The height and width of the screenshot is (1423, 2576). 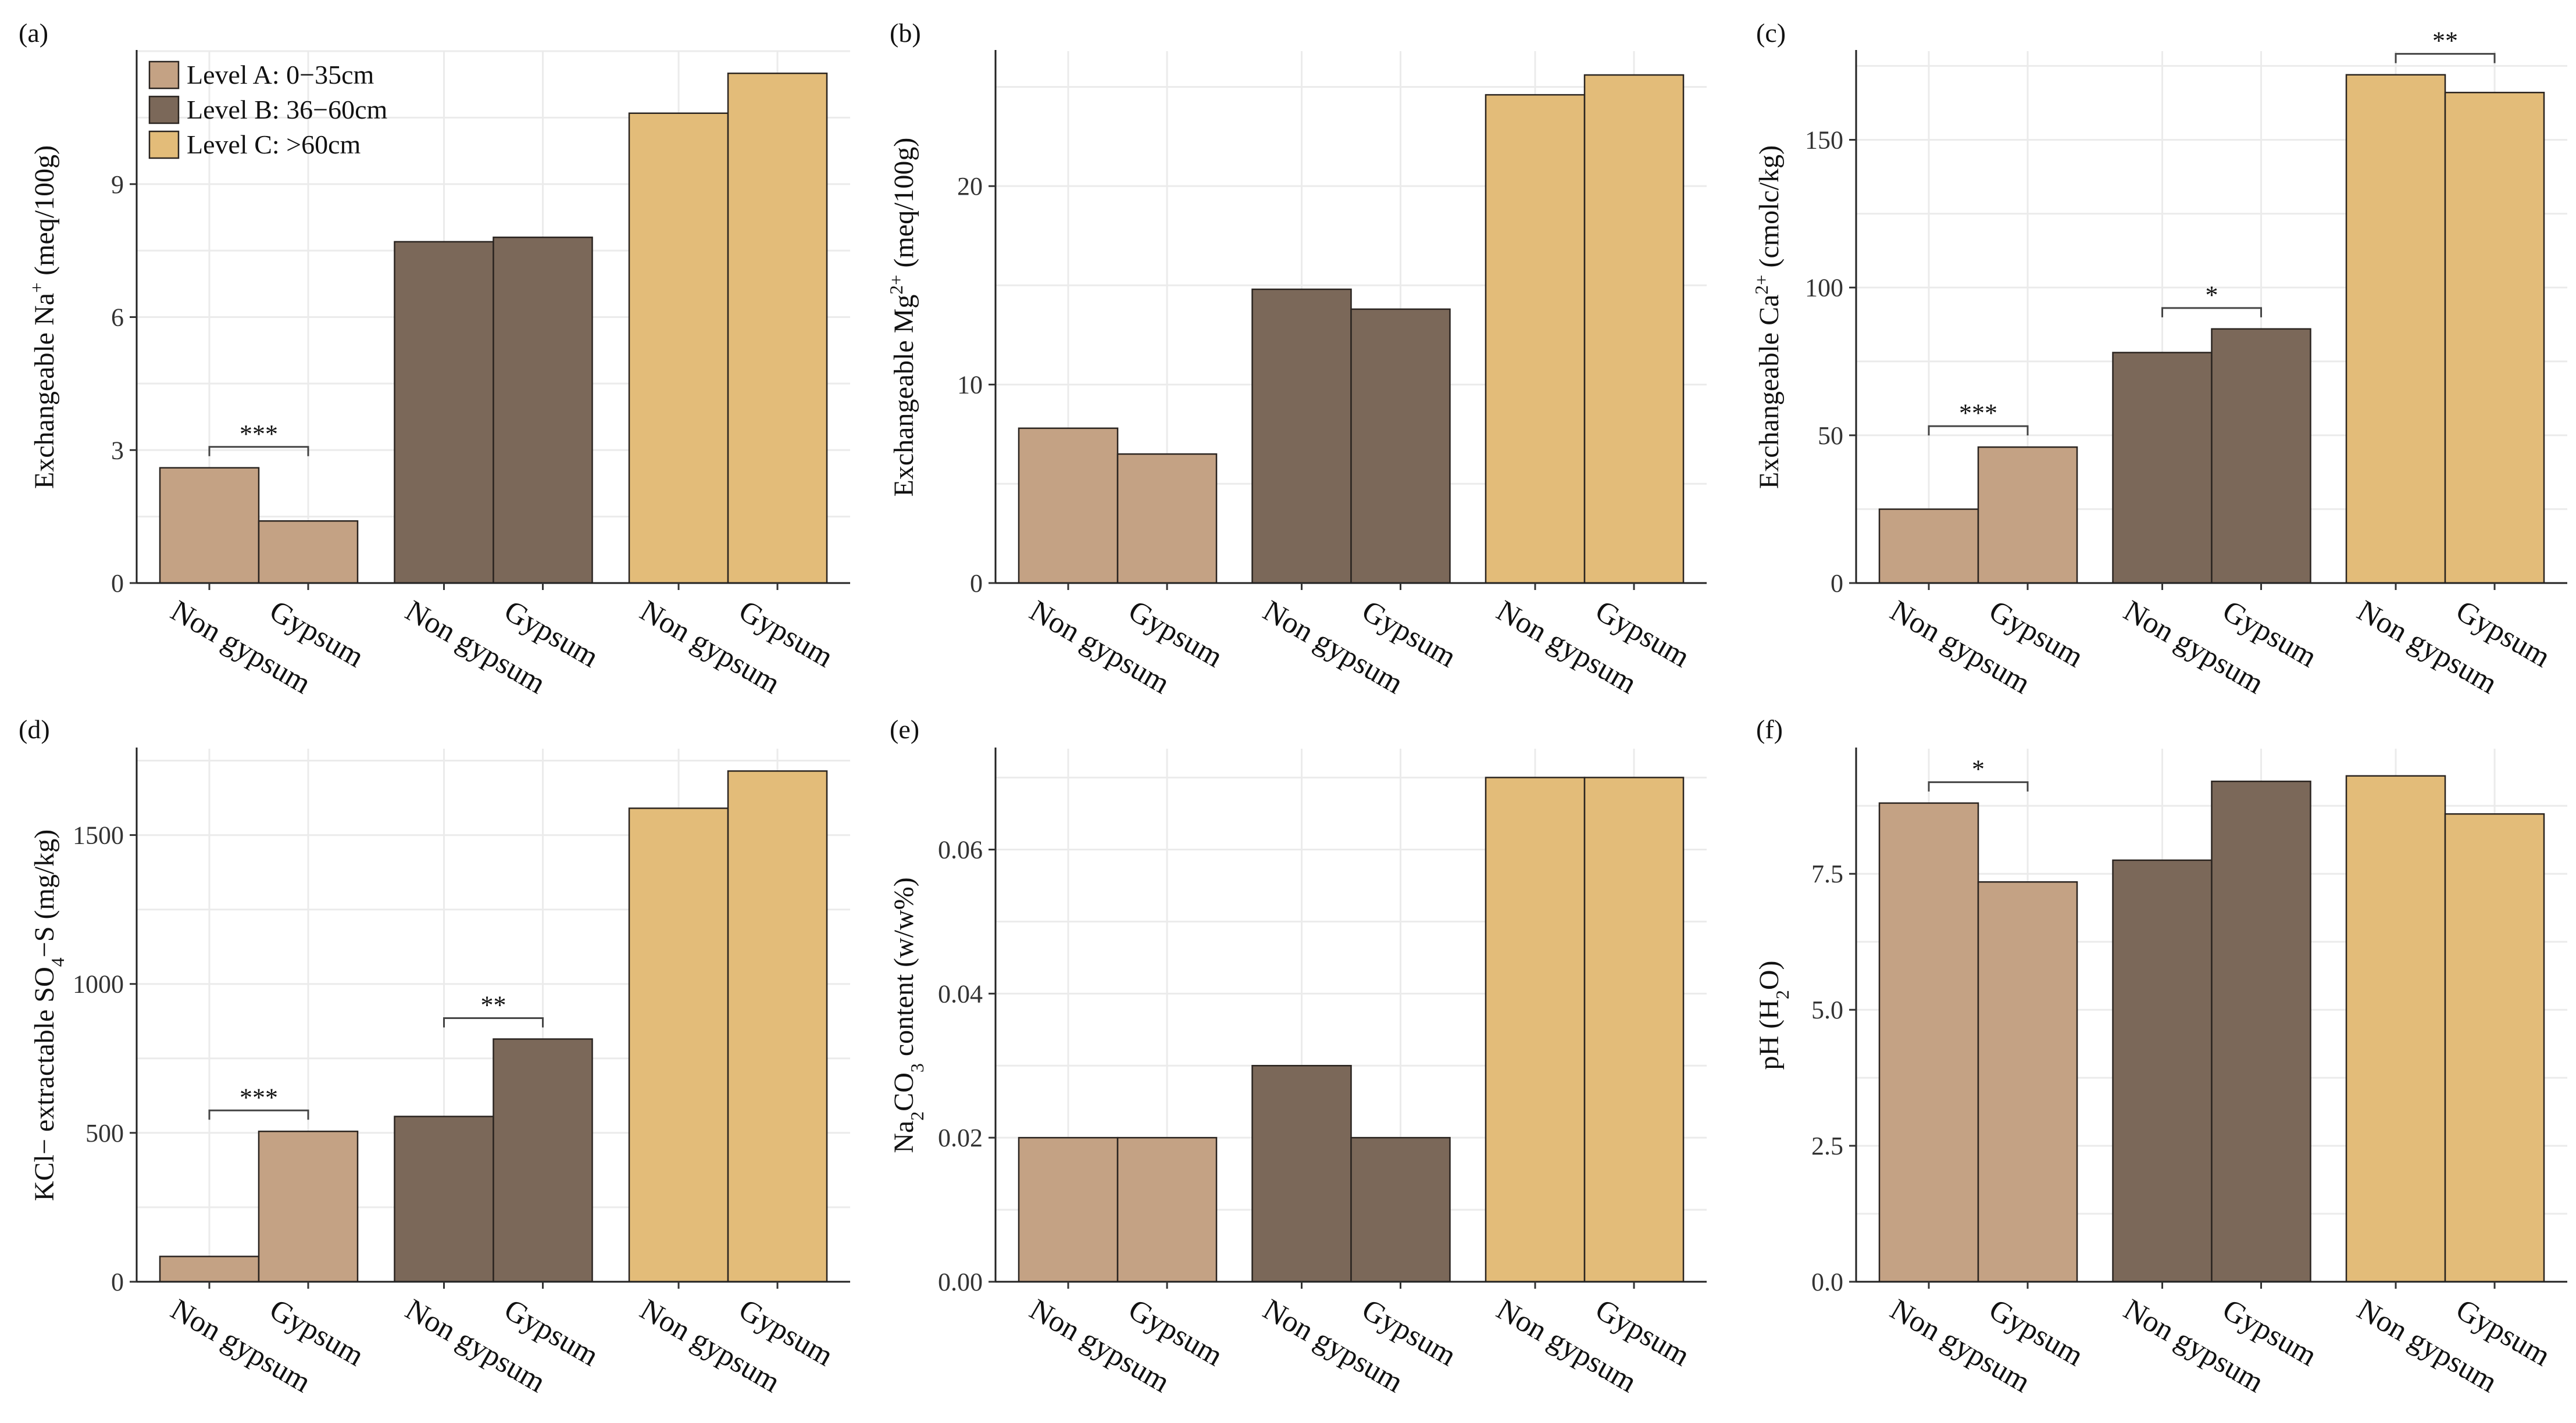 I want to click on y-axis-title-part: Exchangeable Na, so click(x=45, y=391).